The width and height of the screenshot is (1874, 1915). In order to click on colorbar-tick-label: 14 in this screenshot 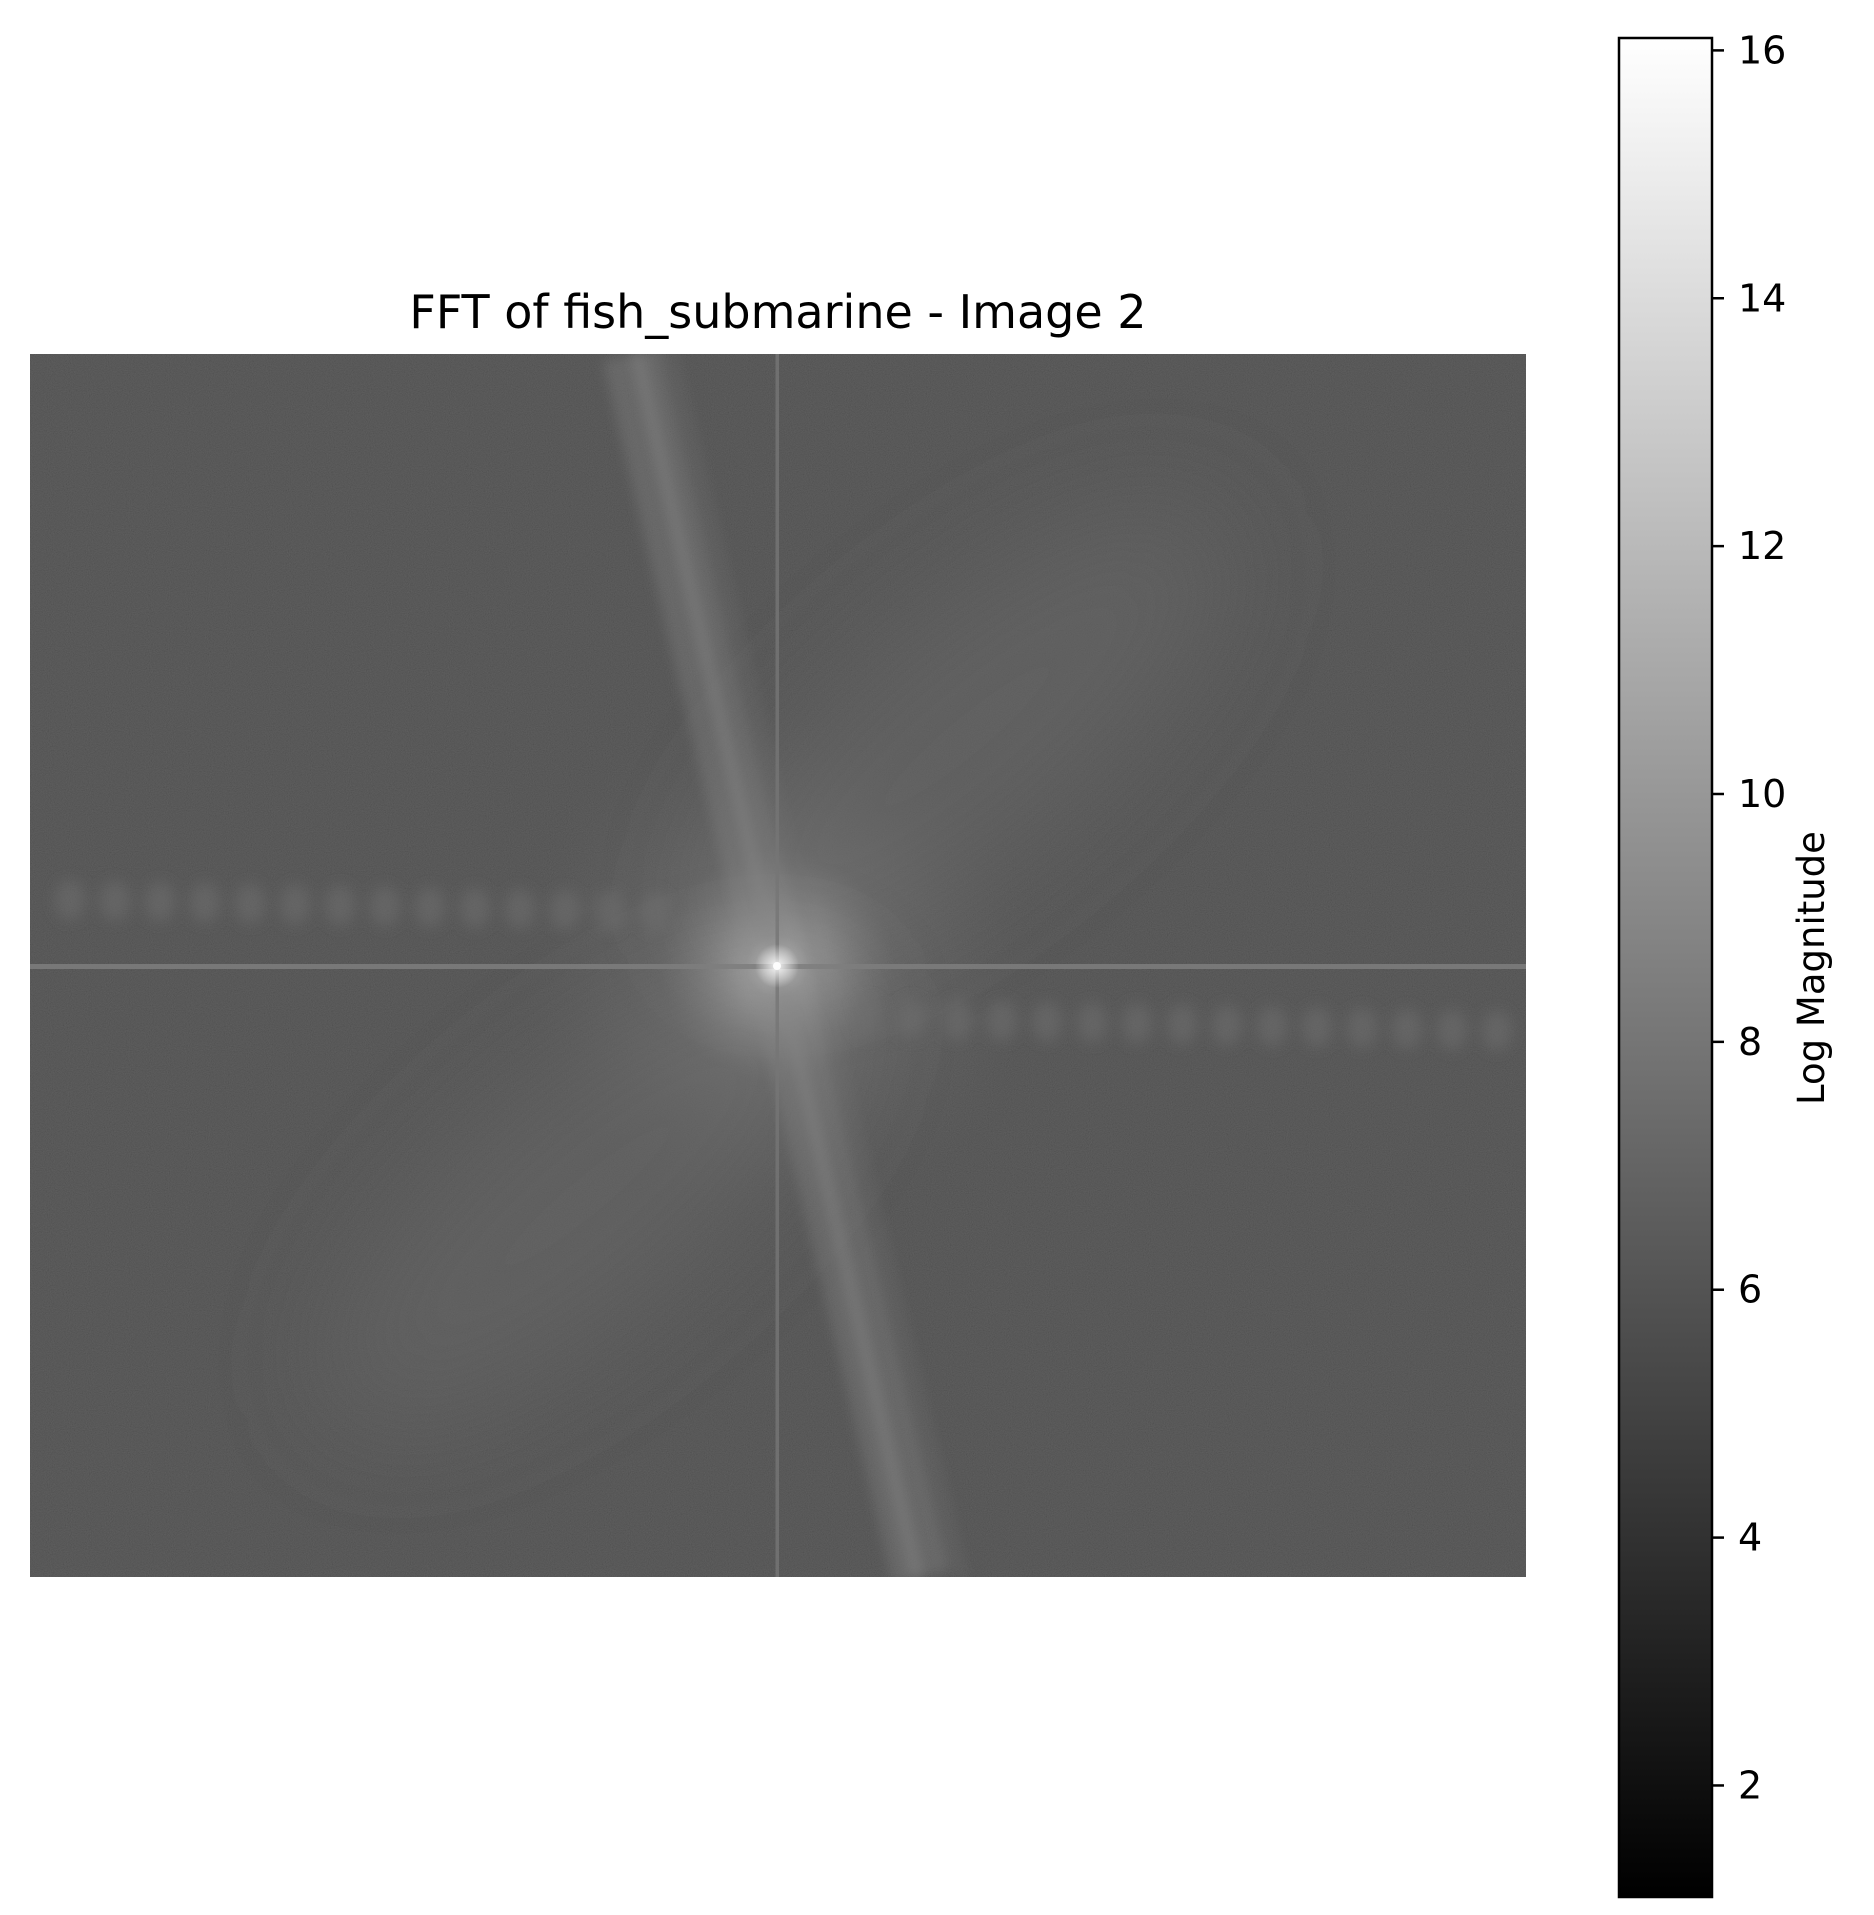, I will do `click(1762, 298)`.